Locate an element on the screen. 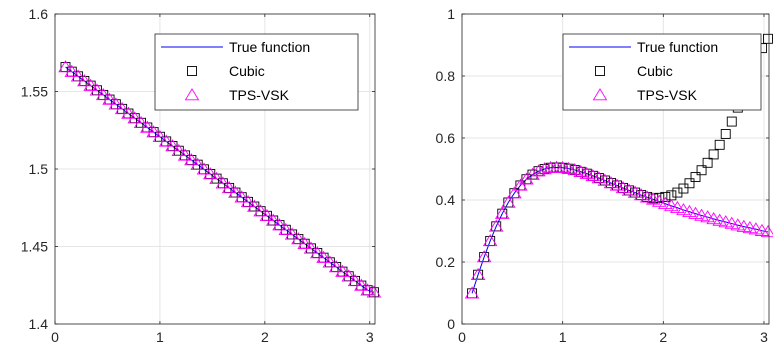 The width and height of the screenshot is (773, 356). legend-item-square: Cubic is located at coordinates (634, 71).